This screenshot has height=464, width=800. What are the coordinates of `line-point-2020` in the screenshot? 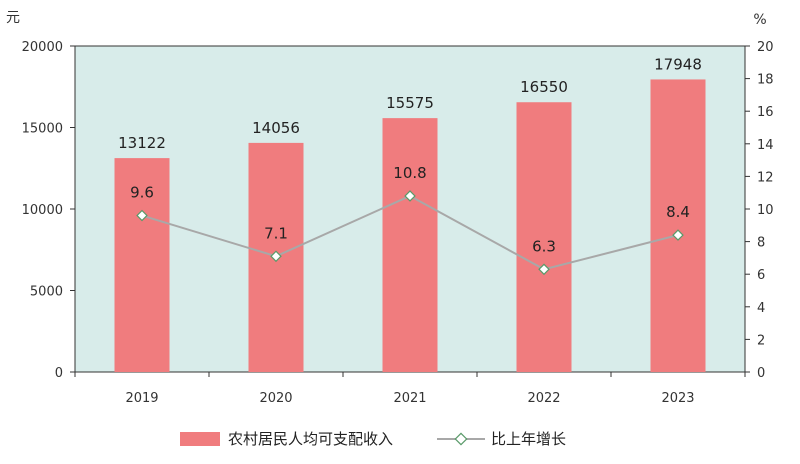 It's located at (276, 256).